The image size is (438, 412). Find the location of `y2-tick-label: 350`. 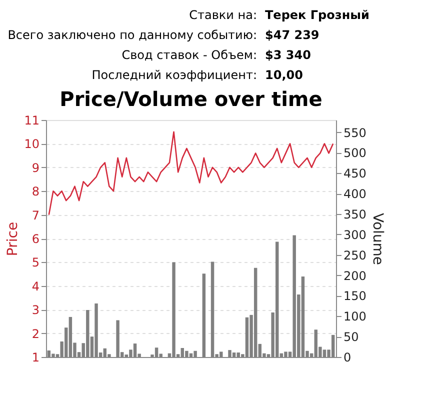

y2-tick-label: 350 is located at coordinates (355, 214).